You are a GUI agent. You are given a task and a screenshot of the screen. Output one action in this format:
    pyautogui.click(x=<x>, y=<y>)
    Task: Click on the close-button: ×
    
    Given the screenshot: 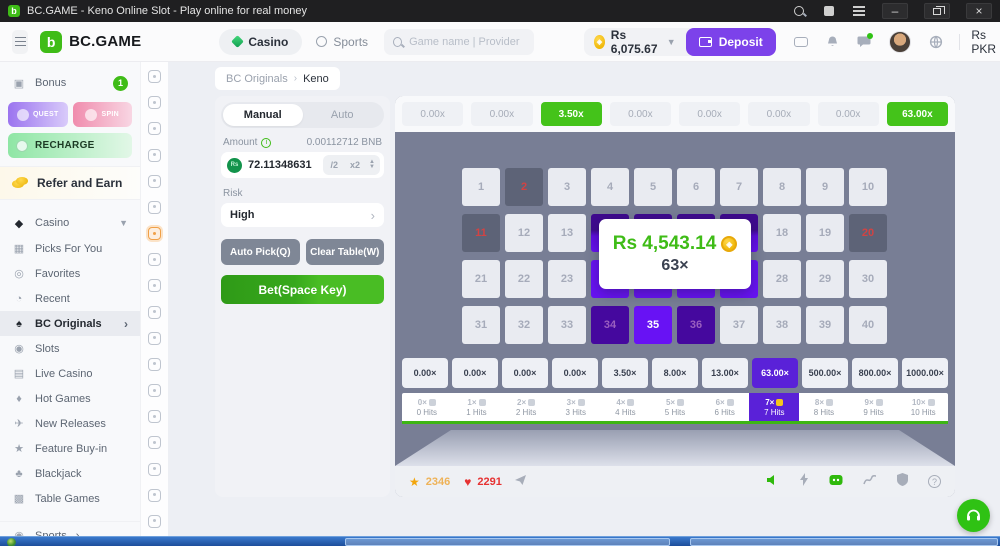 What is the action you would take?
    pyautogui.click(x=979, y=11)
    